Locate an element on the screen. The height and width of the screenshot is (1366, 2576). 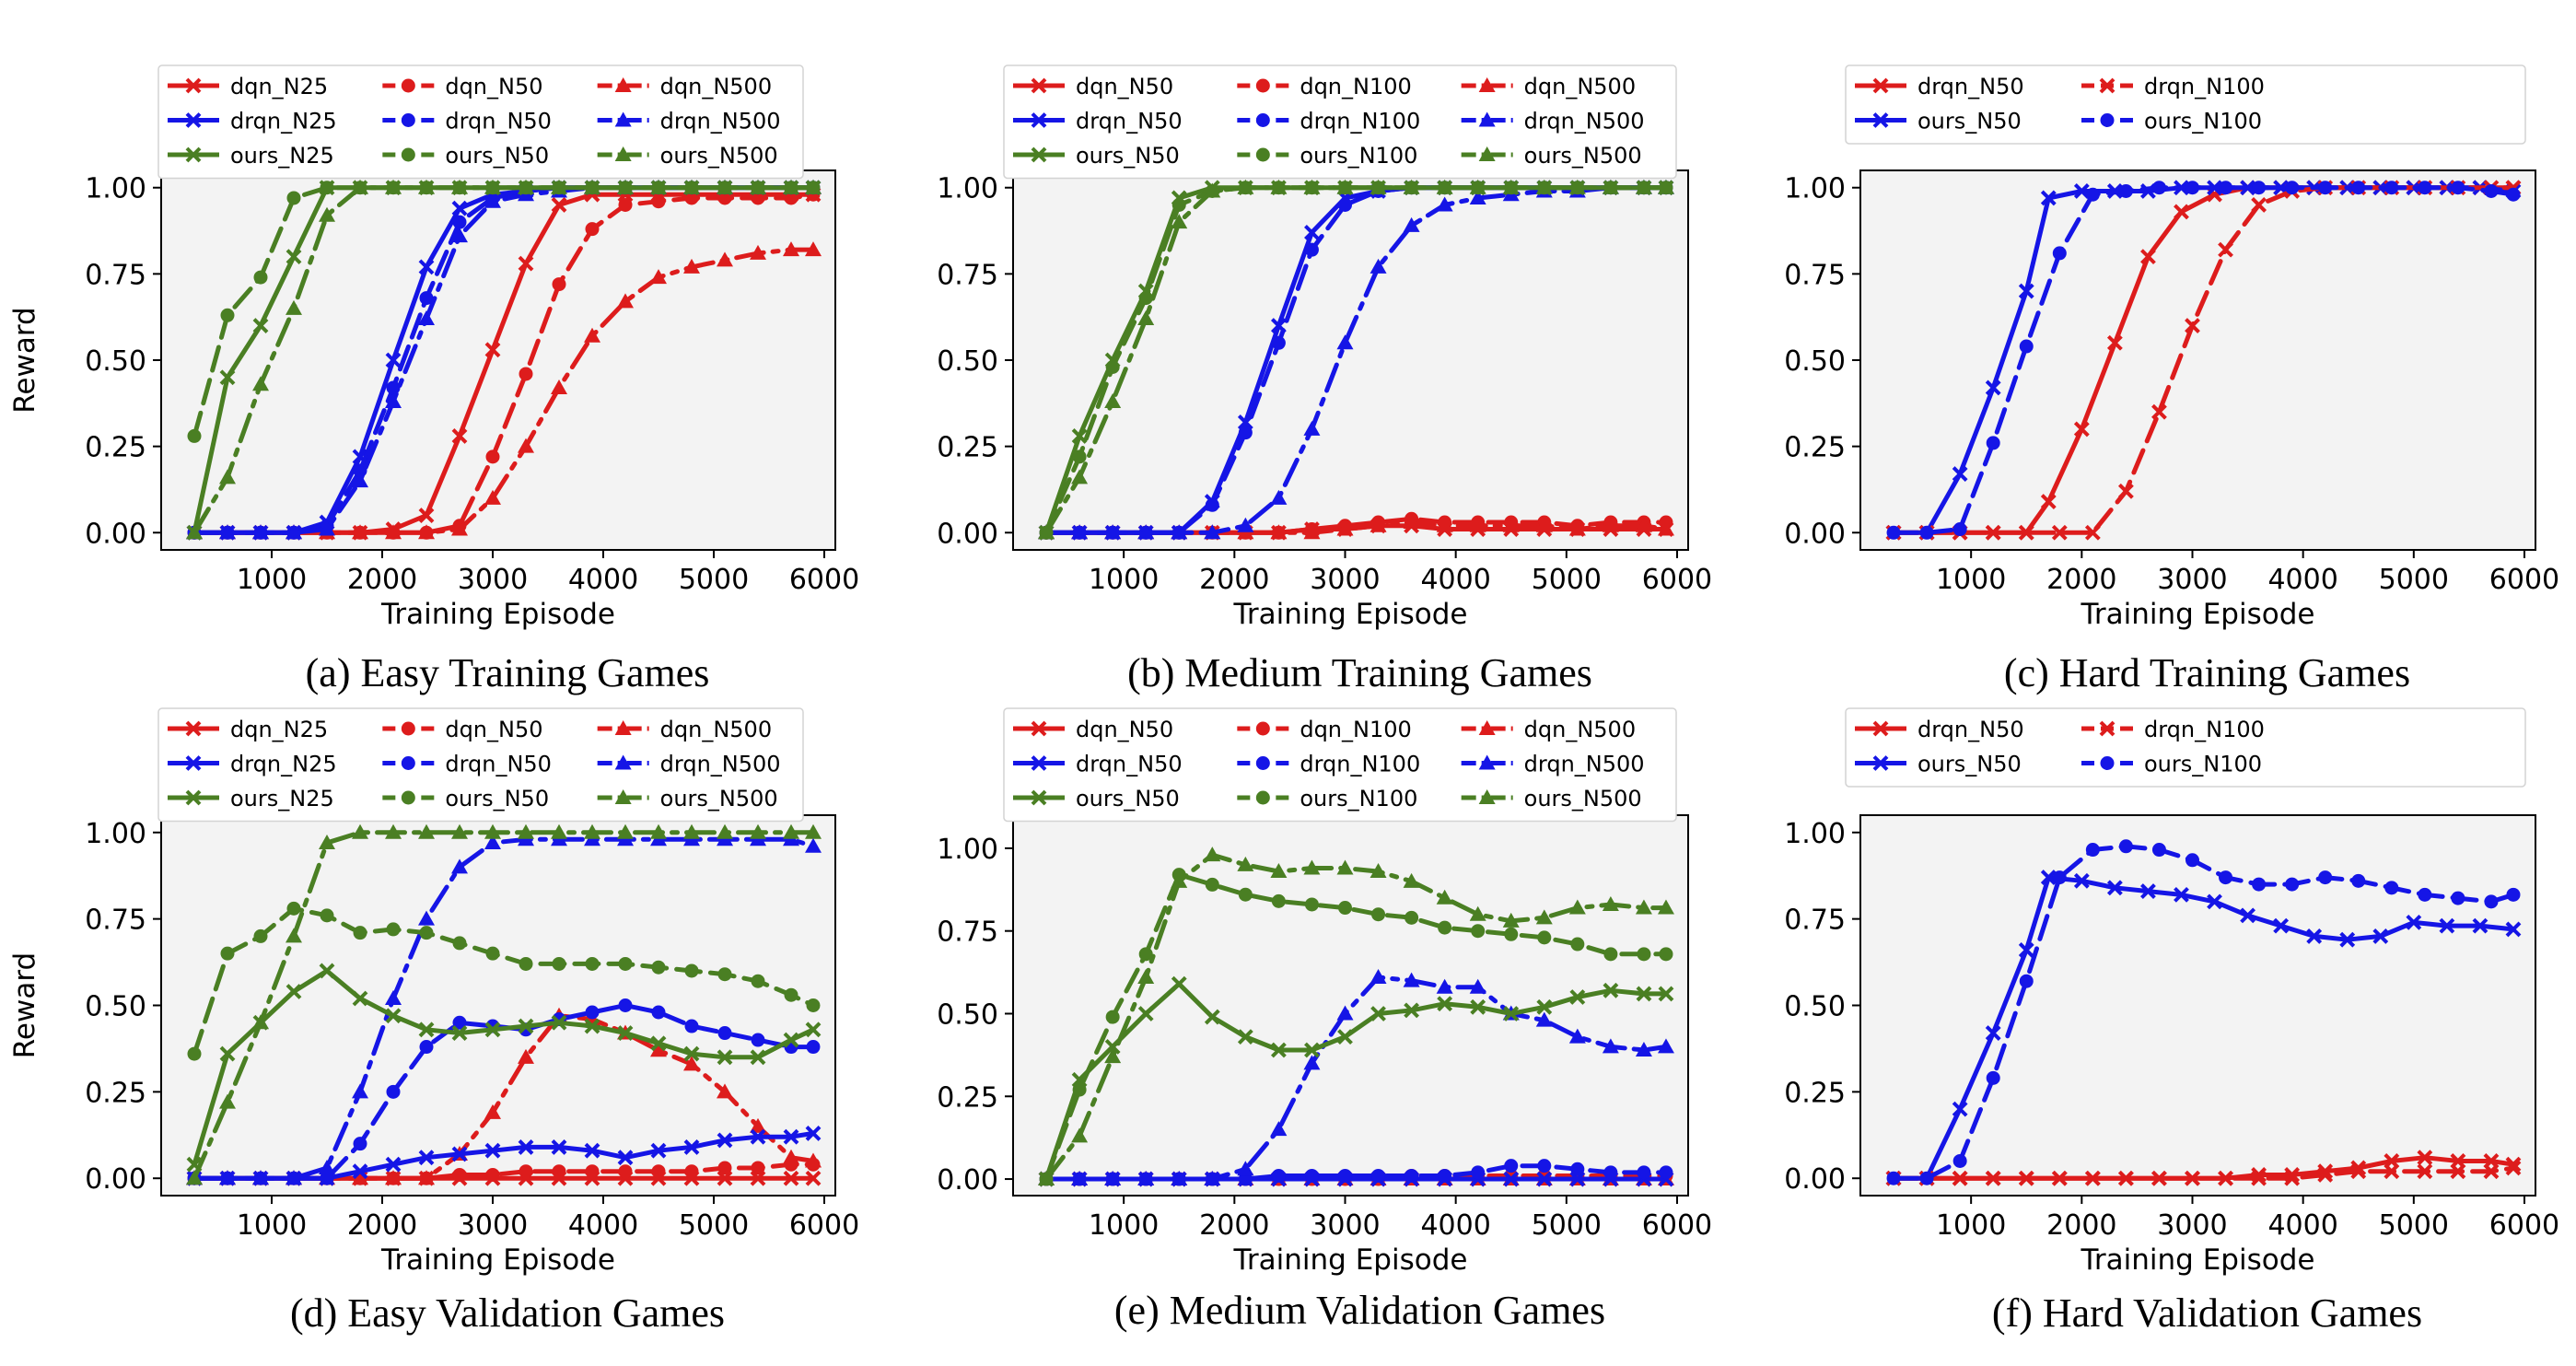
legend-marker-ours_N50 is located at coordinates (1039, 798).